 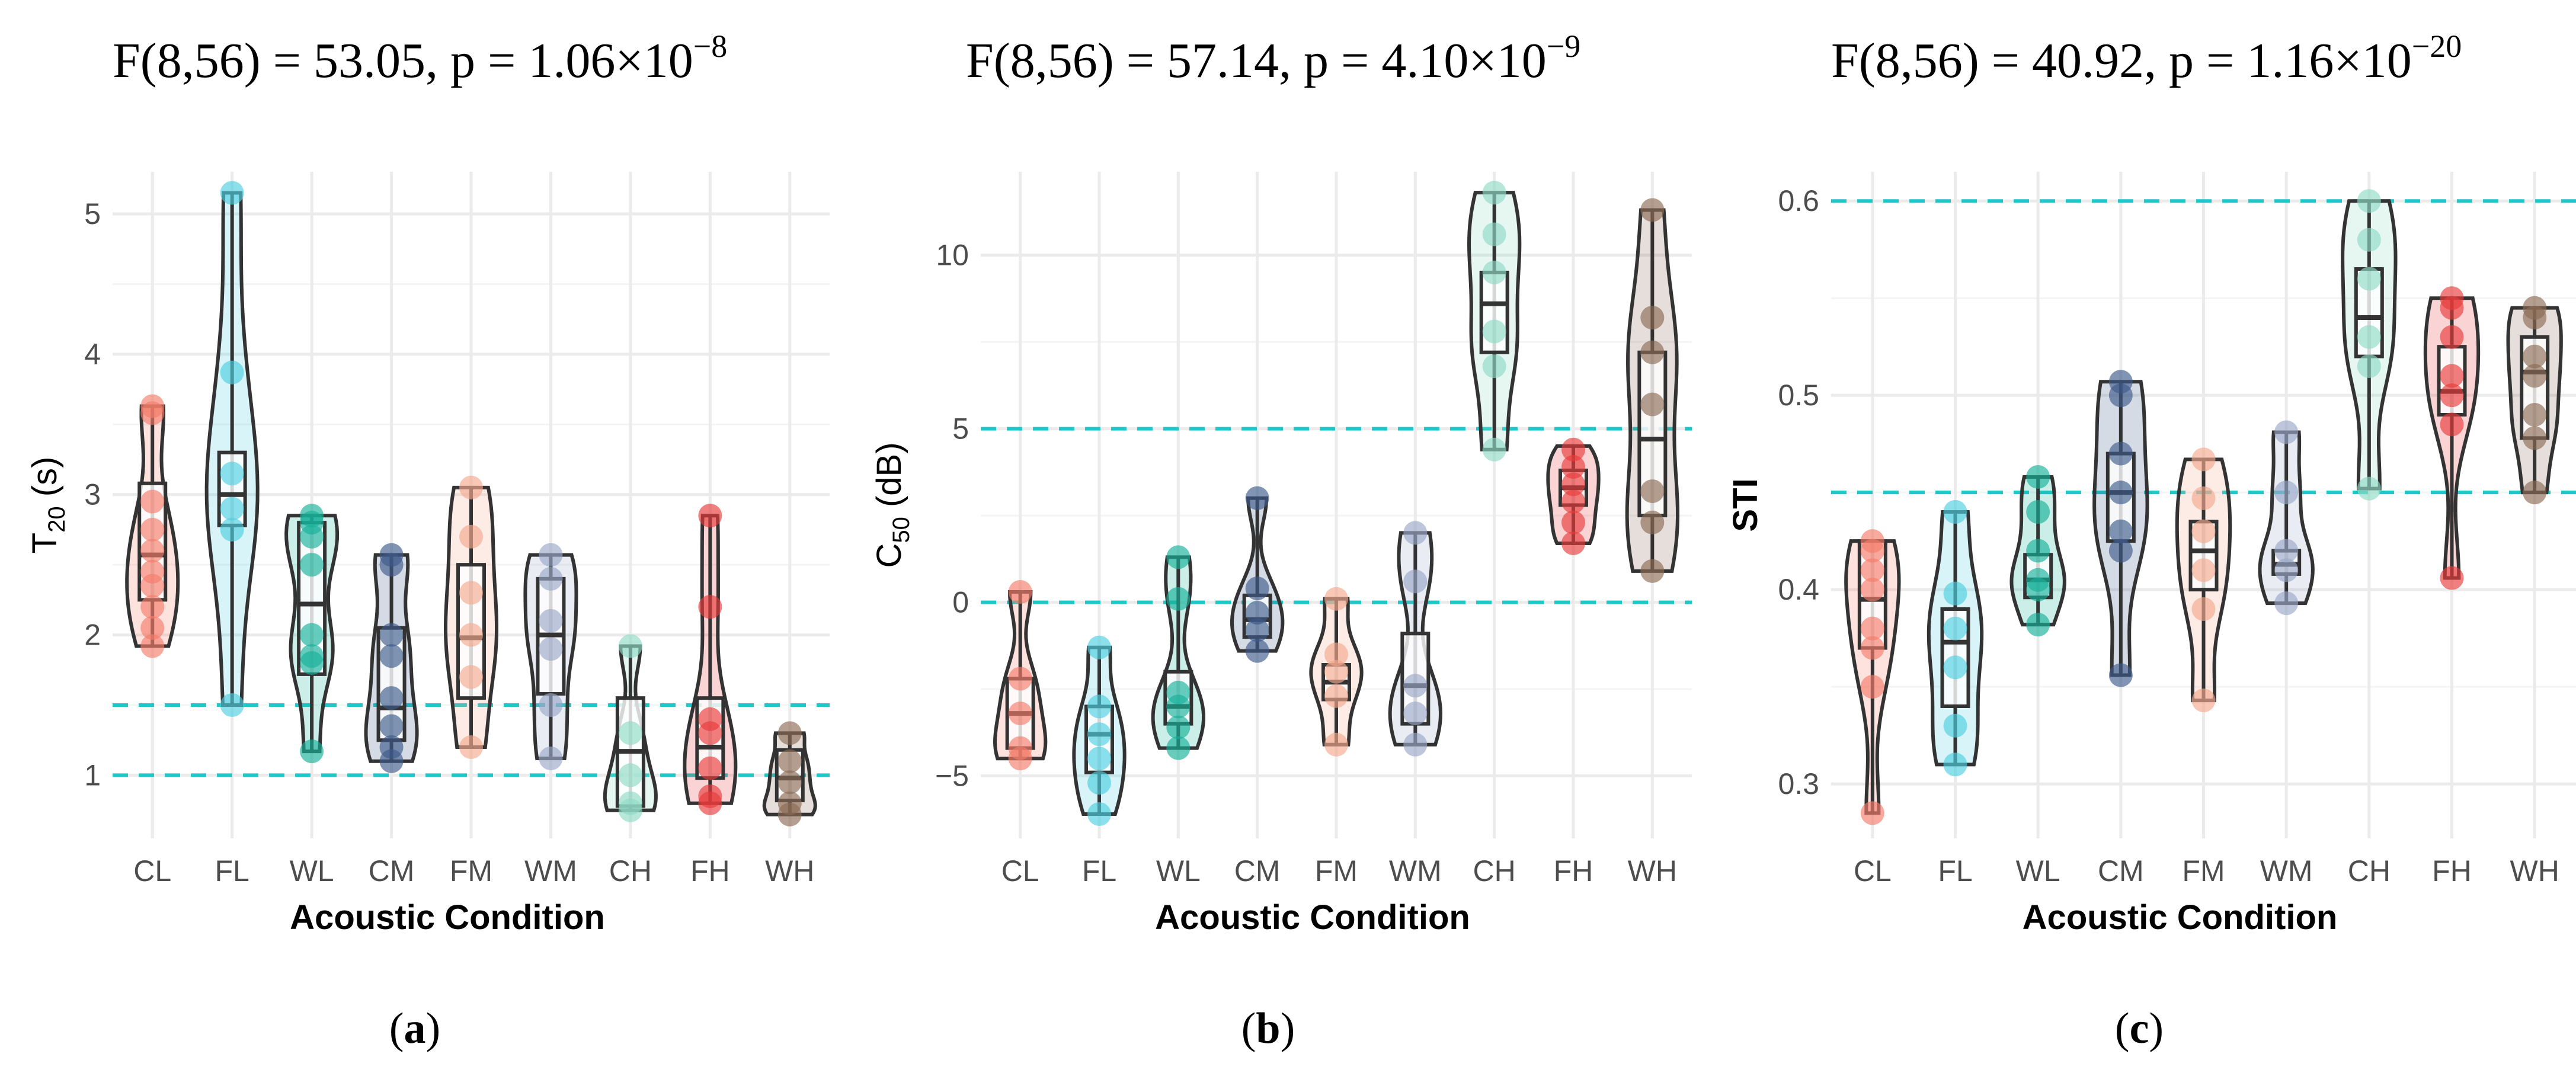 What do you see at coordinates (44, 482) in the screenshot?
I see `y-axis-title-unit: (s)` at bounding box center [44, 482].